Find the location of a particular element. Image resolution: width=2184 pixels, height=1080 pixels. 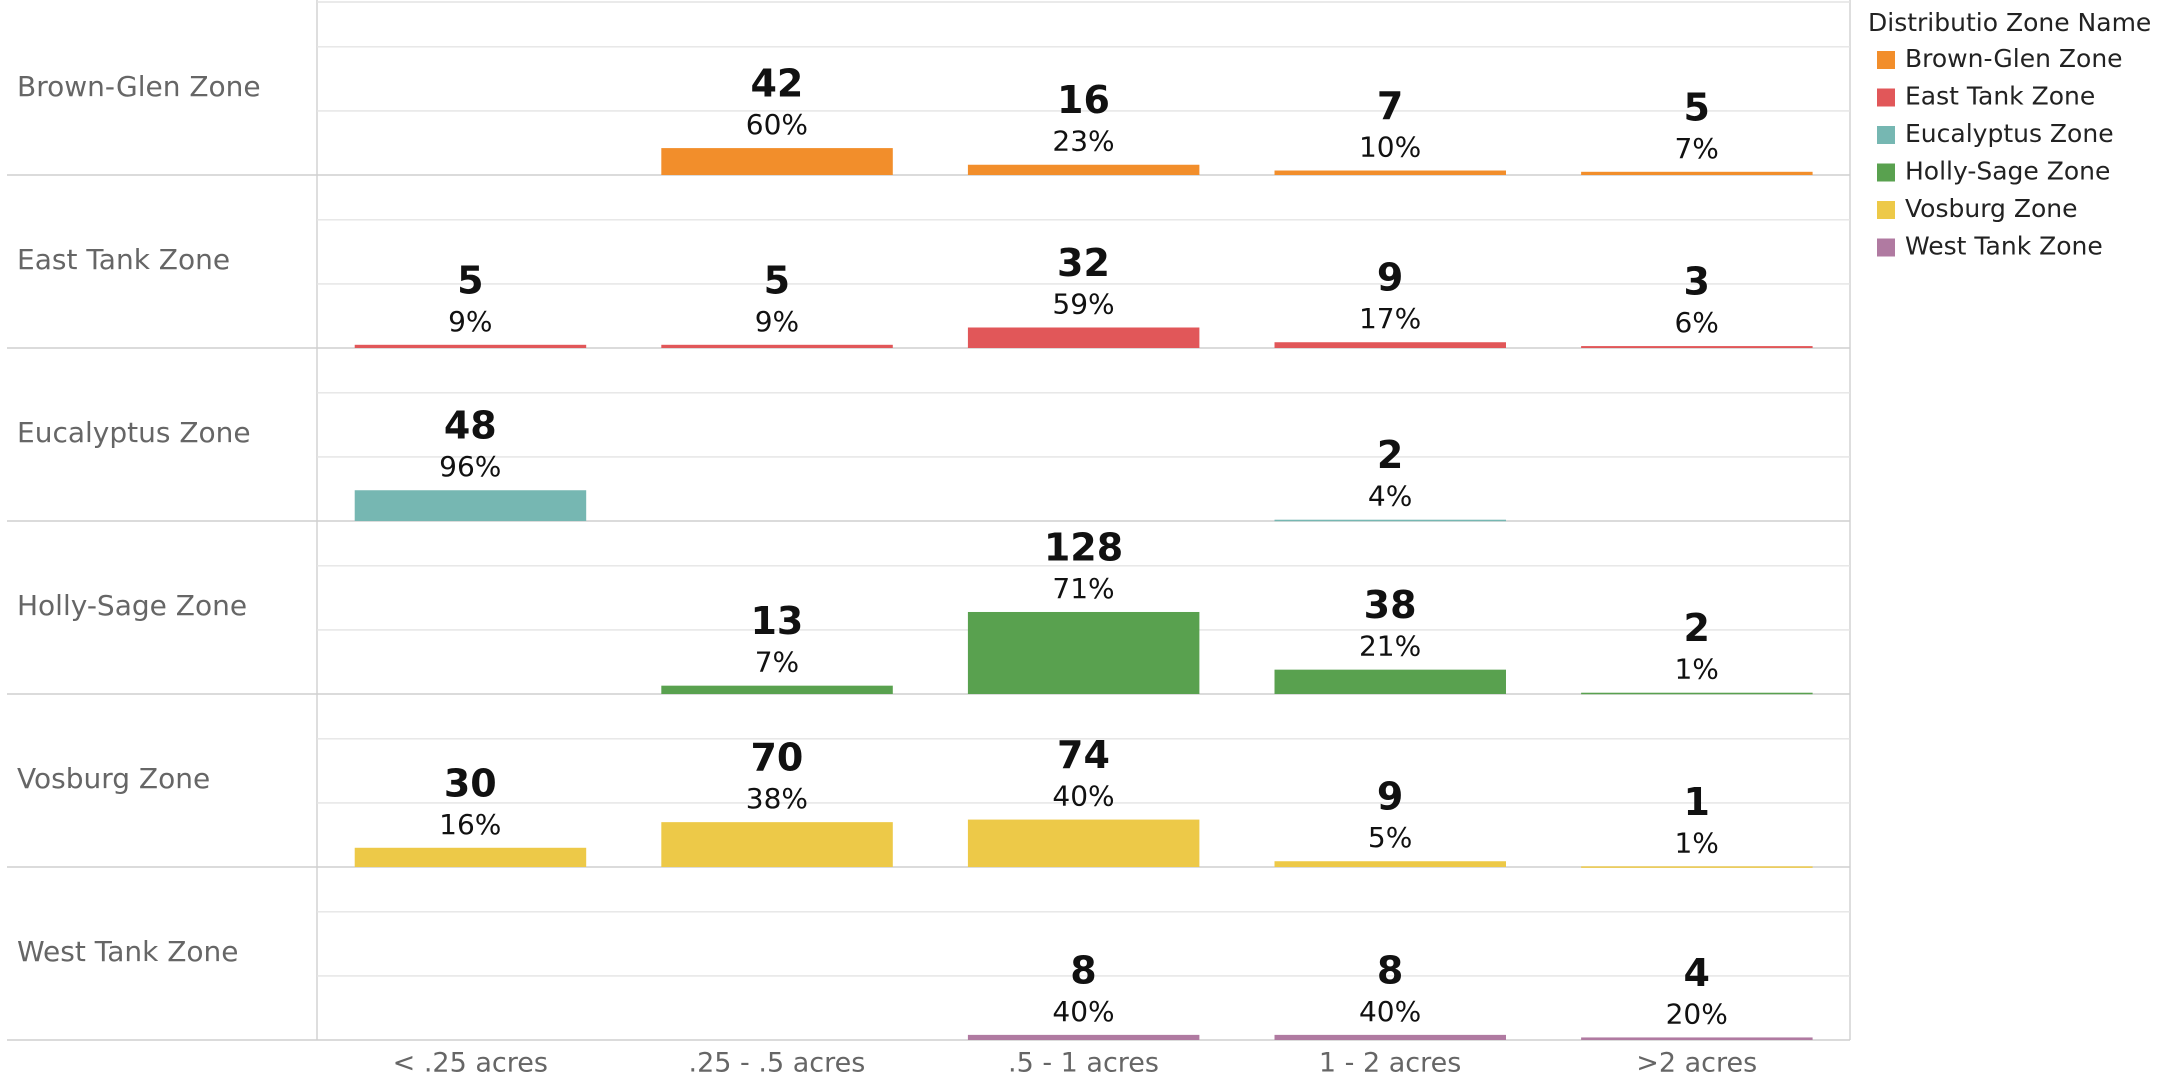

value-label: 42 is located at coordinates (776, 84).